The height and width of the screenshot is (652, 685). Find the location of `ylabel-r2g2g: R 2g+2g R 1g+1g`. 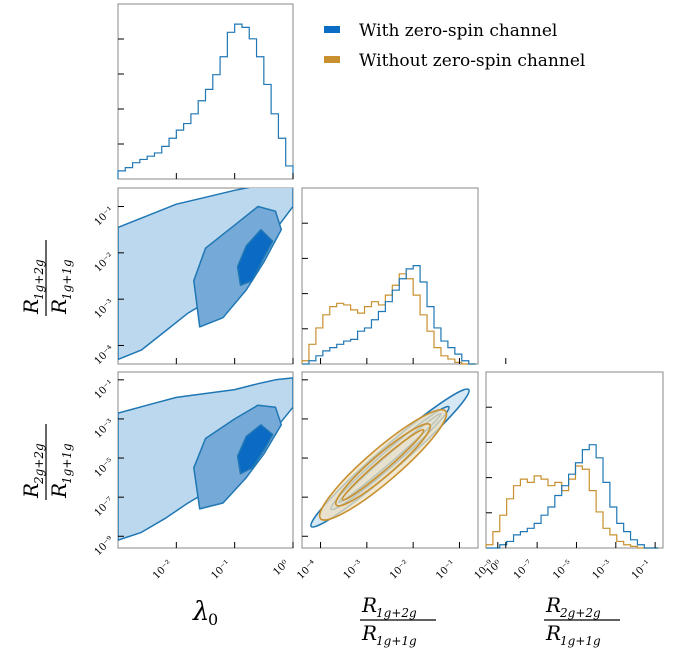

ylabel-r2g2g: R 2g+2g R 1g+1g is located at coordinates (46, 462).